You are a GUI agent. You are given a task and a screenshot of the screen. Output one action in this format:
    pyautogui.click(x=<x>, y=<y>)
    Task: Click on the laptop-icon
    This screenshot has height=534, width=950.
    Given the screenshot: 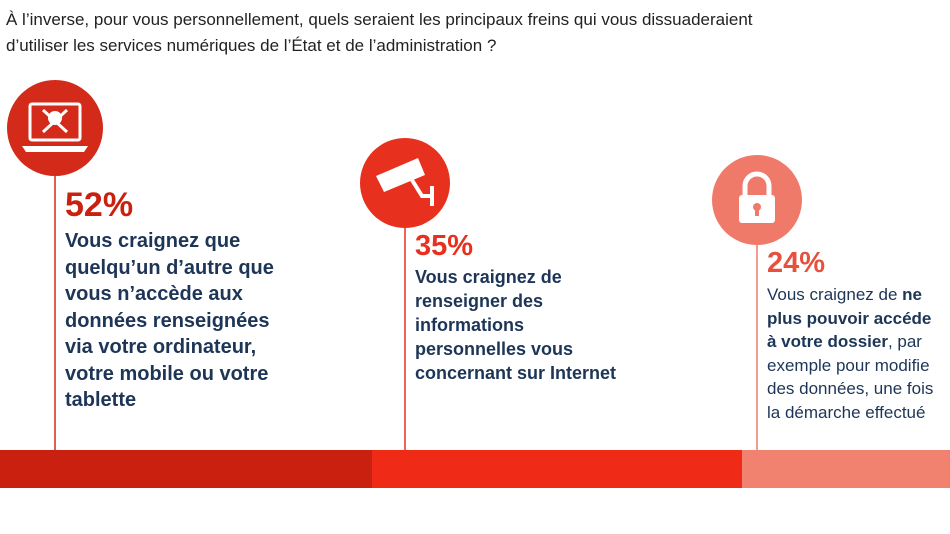 What is the action you would take?
    pyautogui.click(x=55, y=128)
    